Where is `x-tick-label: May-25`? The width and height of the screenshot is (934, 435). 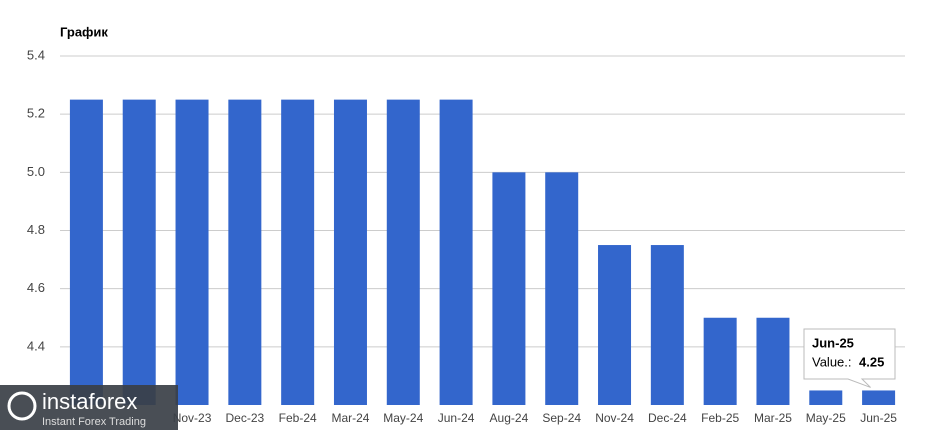
x-tick-label: May-25 is located at coordinates (826, 418).